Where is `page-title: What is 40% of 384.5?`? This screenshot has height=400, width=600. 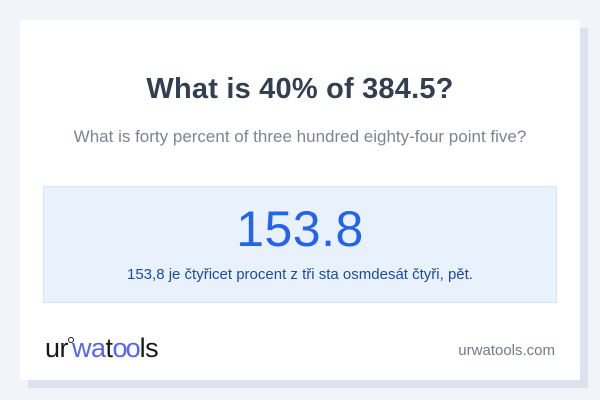 page-title: What is 40% of 384.5? is located at coordinates (300, 89).